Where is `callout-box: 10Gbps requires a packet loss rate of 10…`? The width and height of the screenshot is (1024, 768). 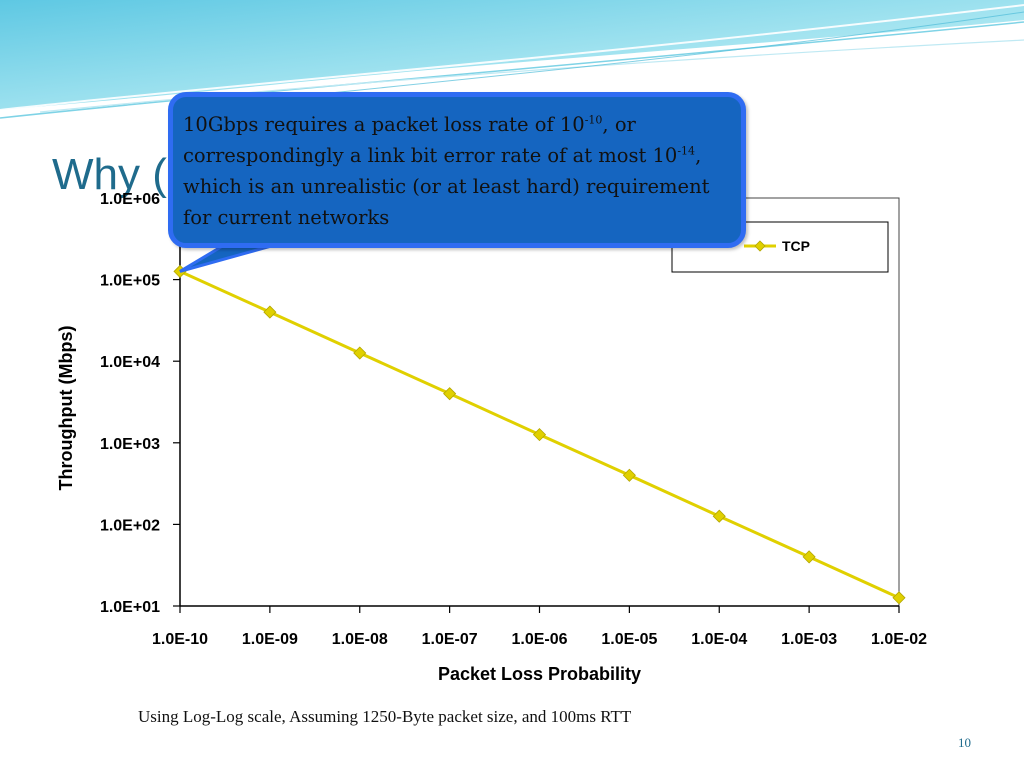 callout-box: 10Gbps requires a packet loss rate of 10… is located at coordinates (457, 170).